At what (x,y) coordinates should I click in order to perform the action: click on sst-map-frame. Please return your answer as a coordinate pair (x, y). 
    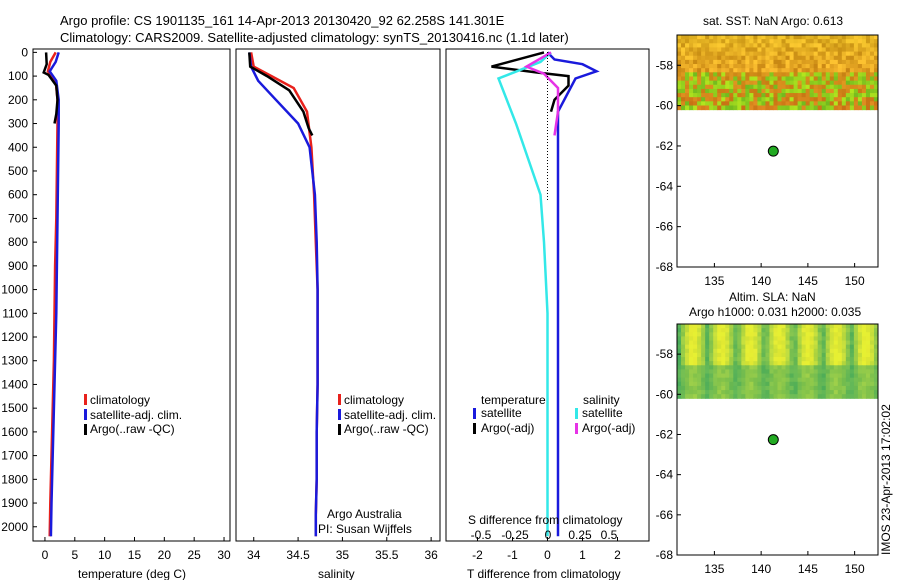
    Looking at the image, I should click on (777, 151).